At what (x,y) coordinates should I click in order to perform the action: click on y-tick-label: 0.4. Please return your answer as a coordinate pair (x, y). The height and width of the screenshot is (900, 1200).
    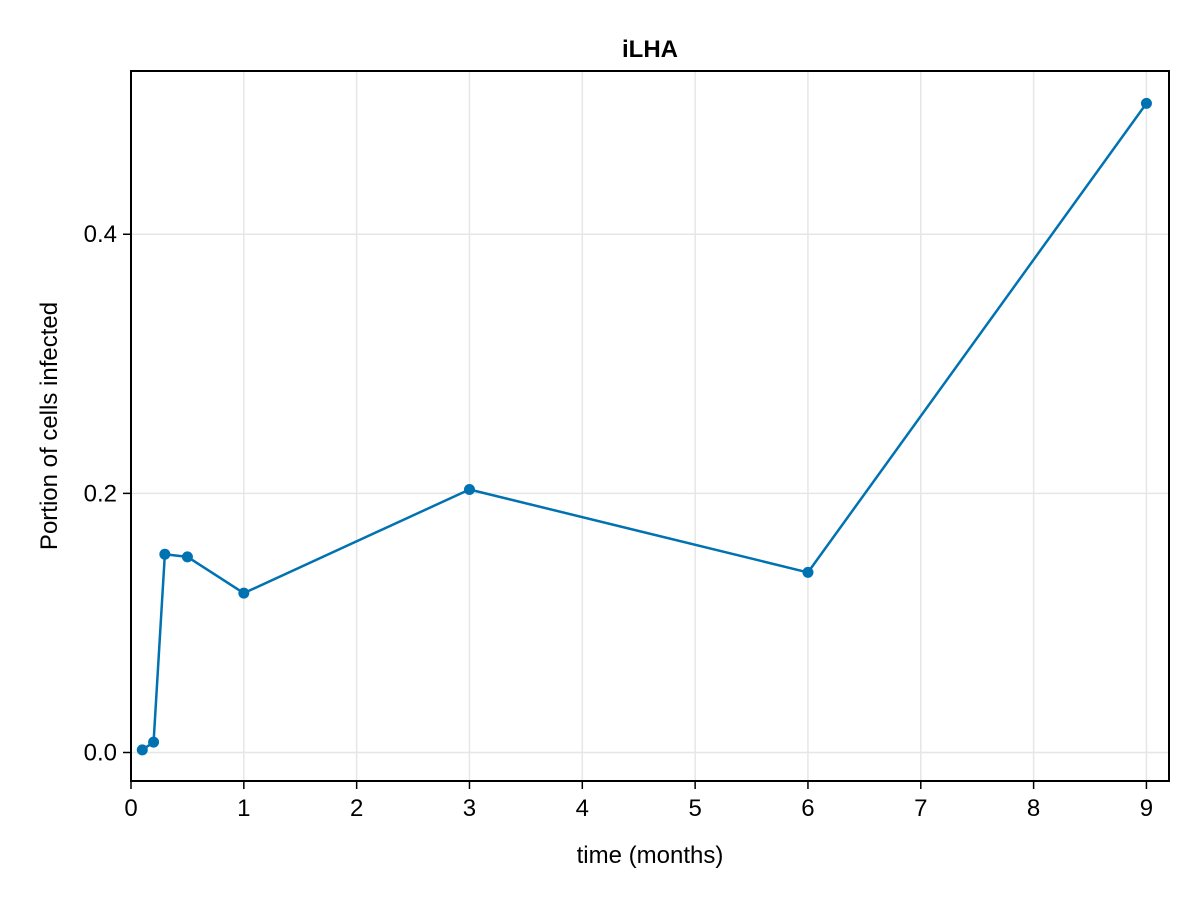
    Looking at the image, I should click on (100, 234).